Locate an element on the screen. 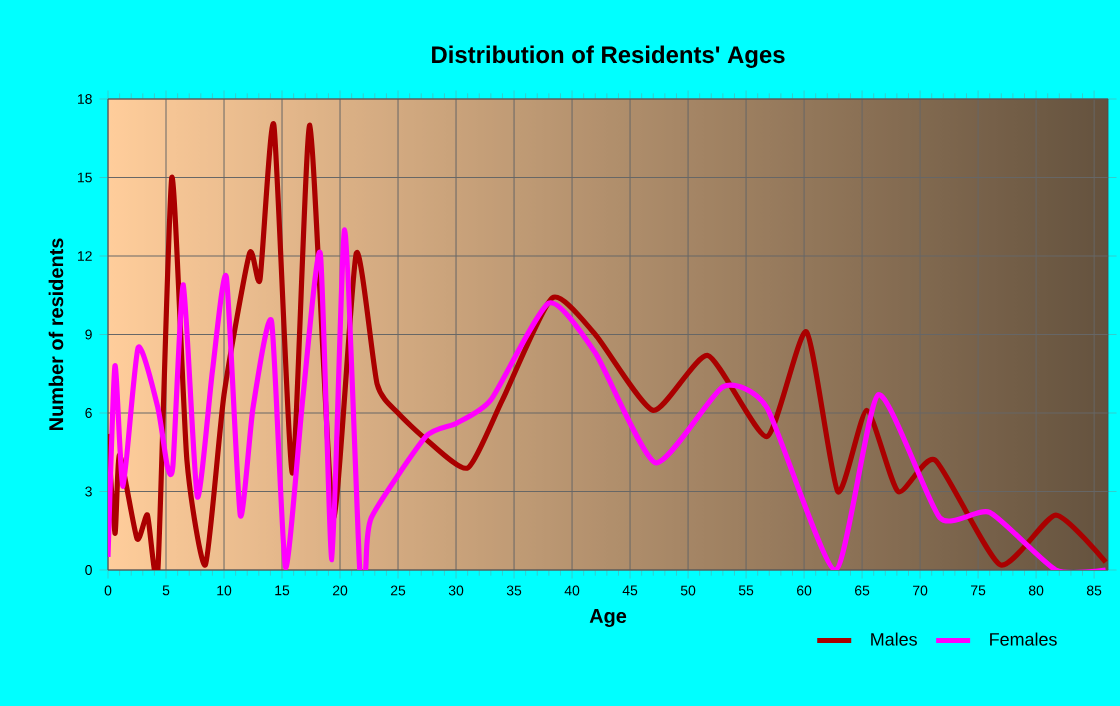 This screenshot has width=1120, height=706. legend-label: Males is located at coordinates (894, 639).